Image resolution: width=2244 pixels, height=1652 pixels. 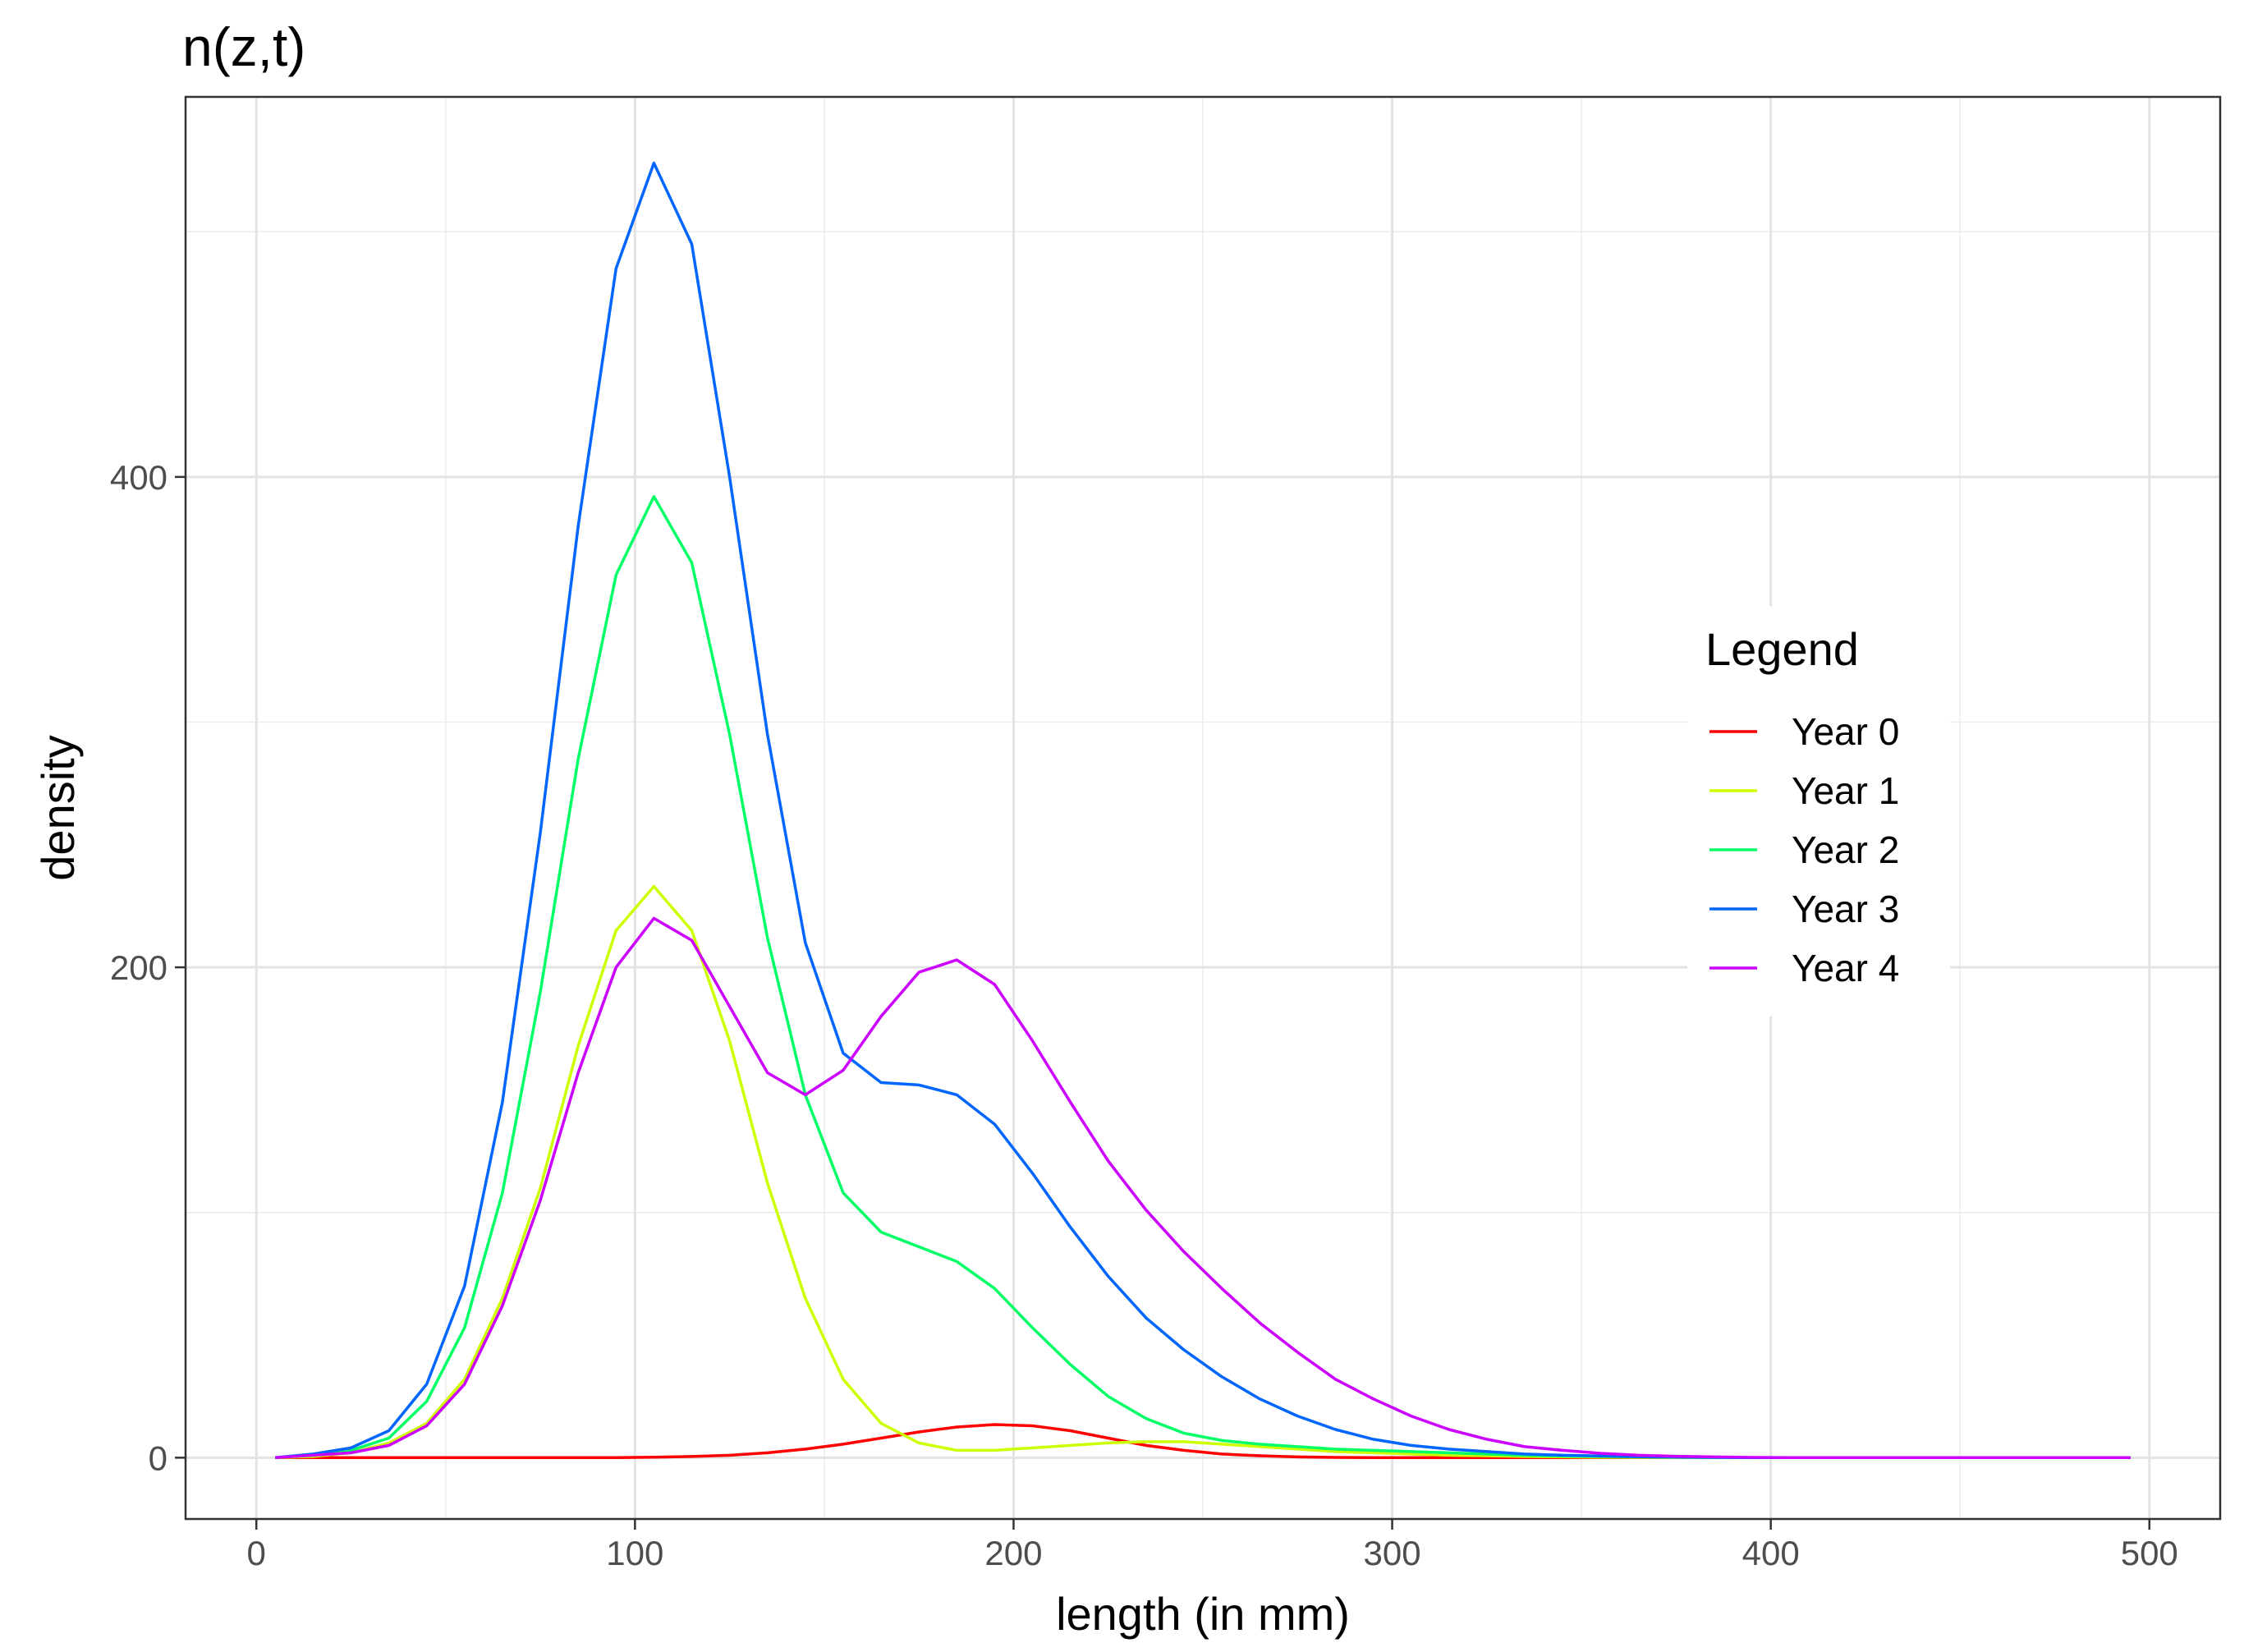 What do you see at coordinates (1203, 1614) in the screenshot?
I see `x-axis-title: length (in mm)` at bounding box center [1203, 1614].